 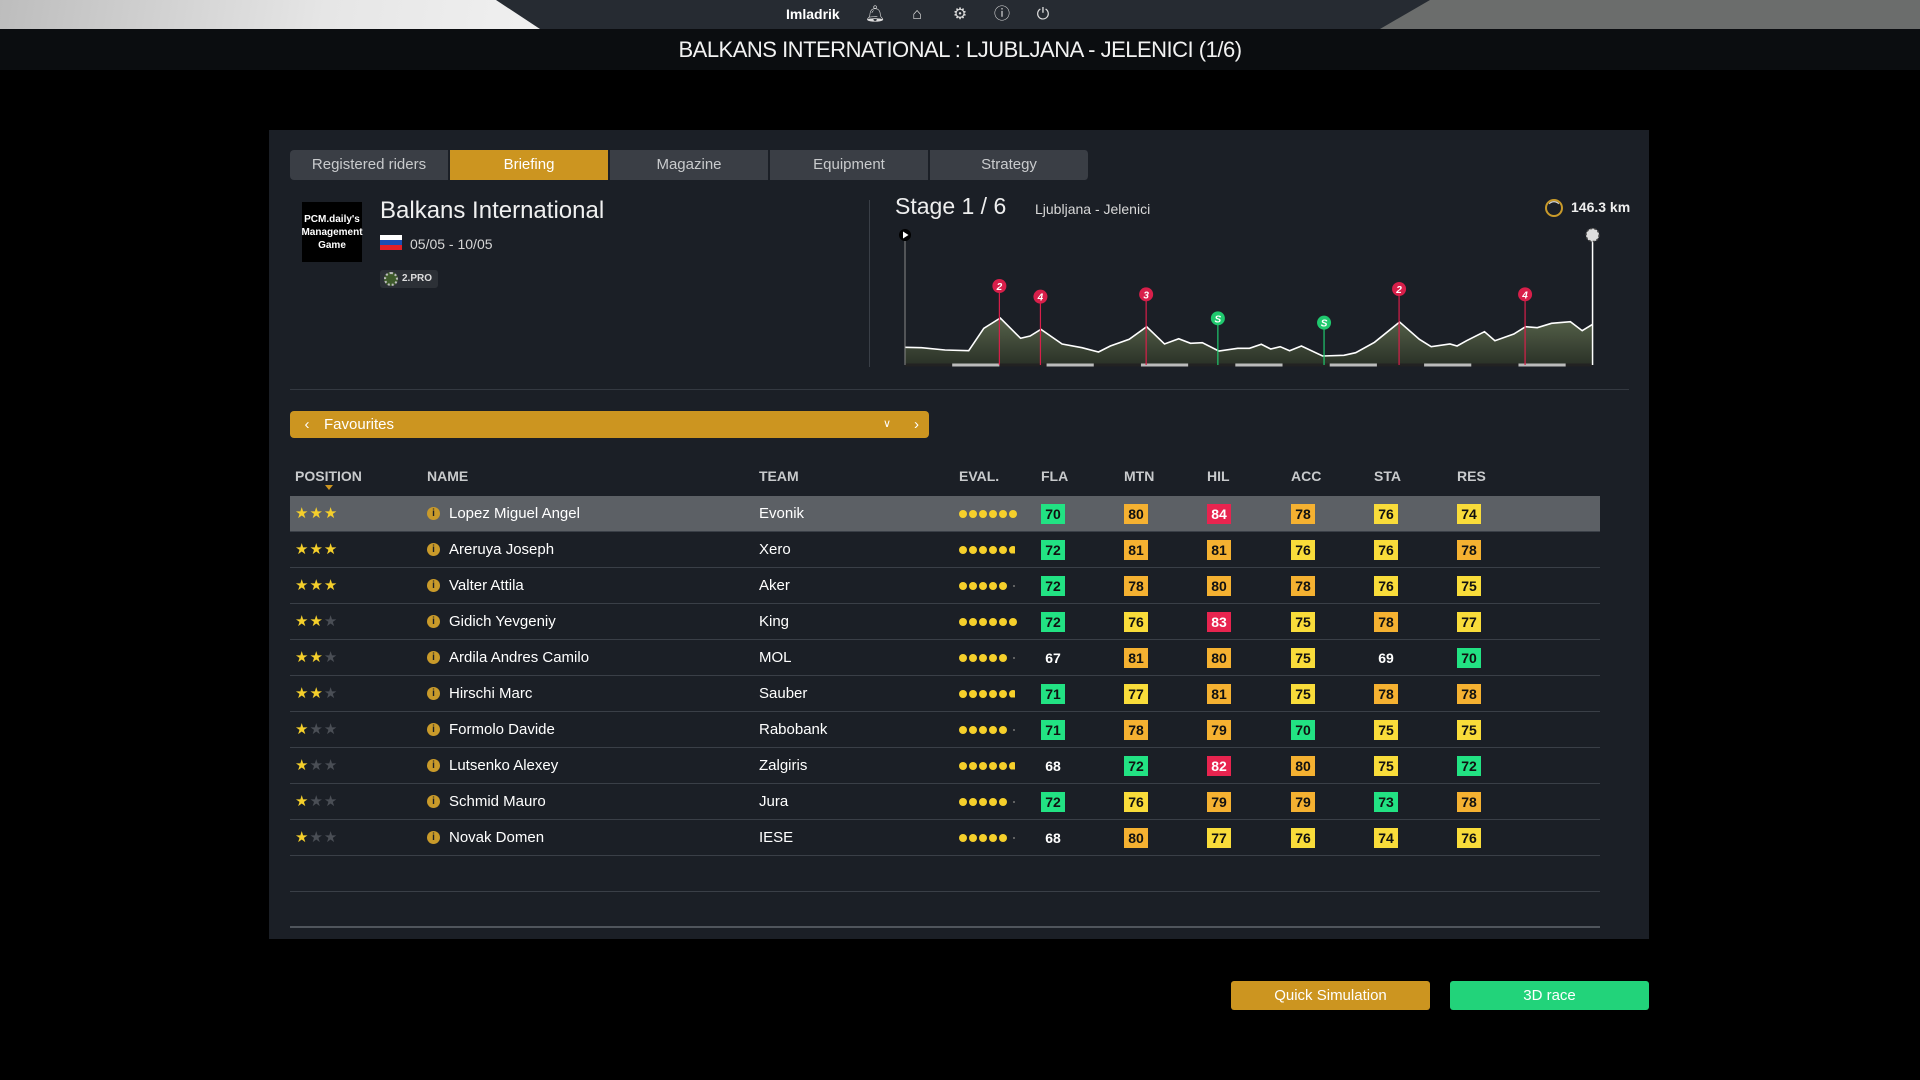 I want to click on info-icon: ⓘ, so click(x=1001, y=14).